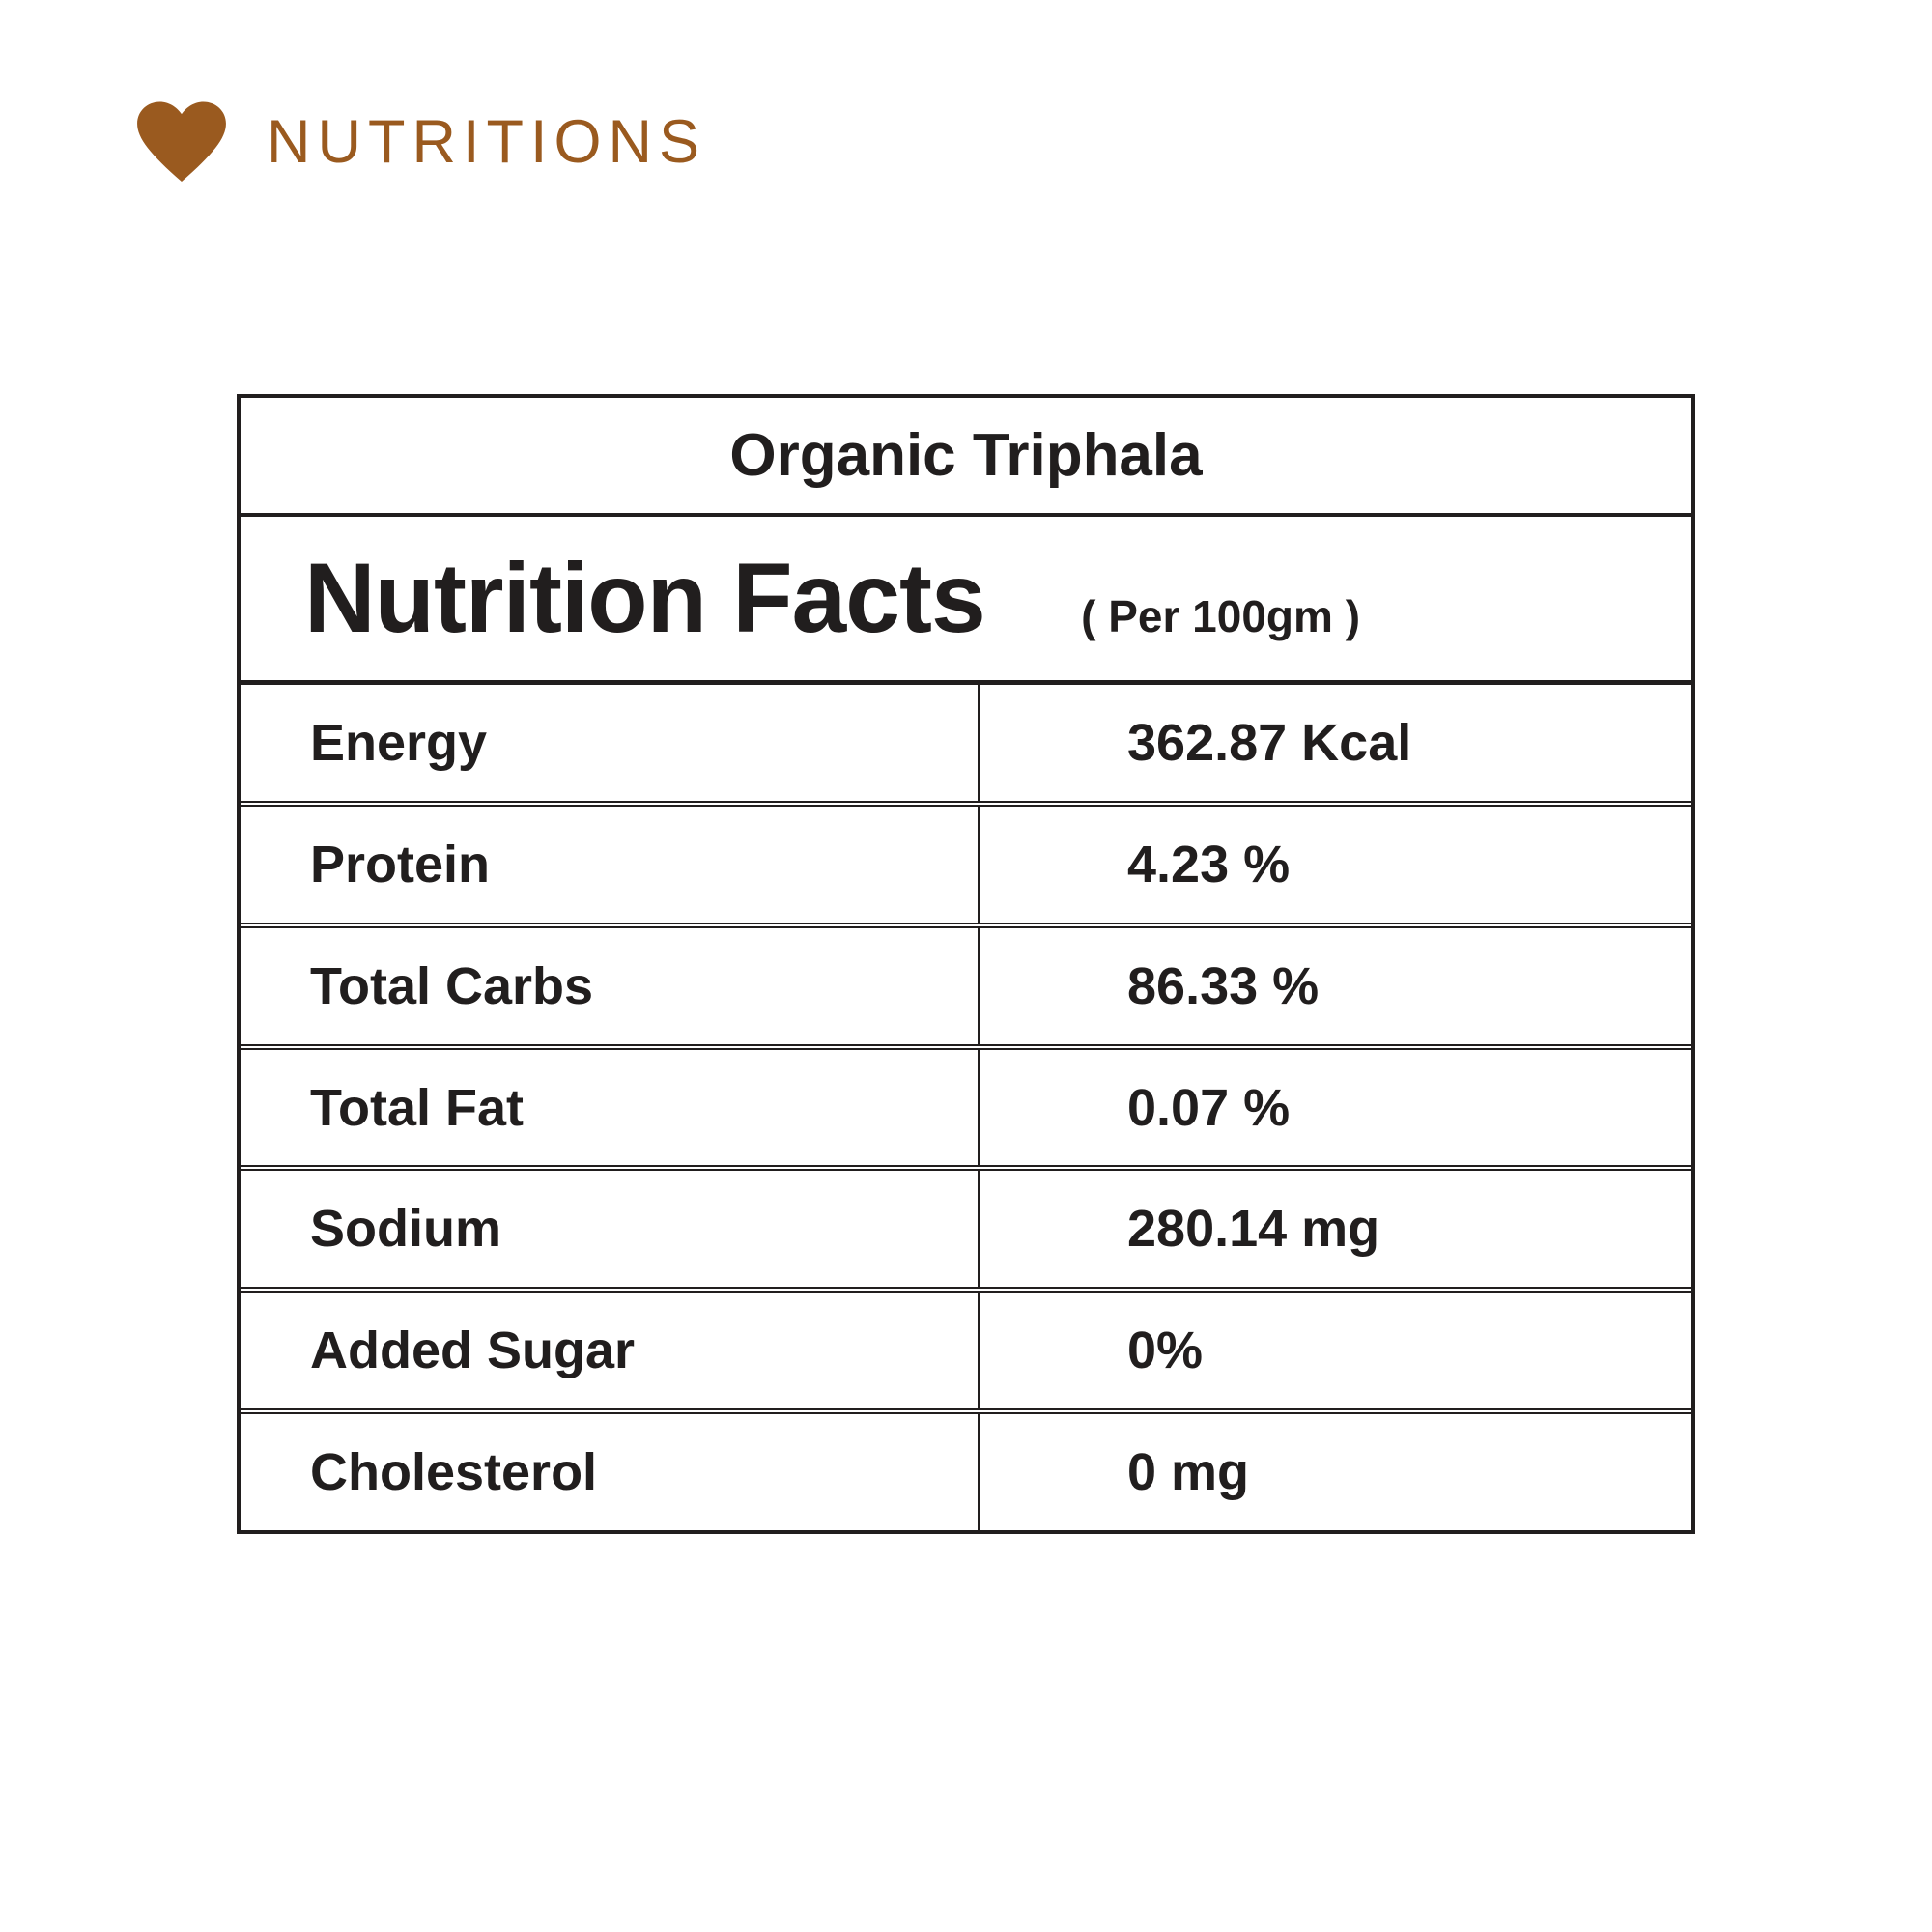  I want to click on nutrient-value: 362.87 Kcal, so click(1269, 742).